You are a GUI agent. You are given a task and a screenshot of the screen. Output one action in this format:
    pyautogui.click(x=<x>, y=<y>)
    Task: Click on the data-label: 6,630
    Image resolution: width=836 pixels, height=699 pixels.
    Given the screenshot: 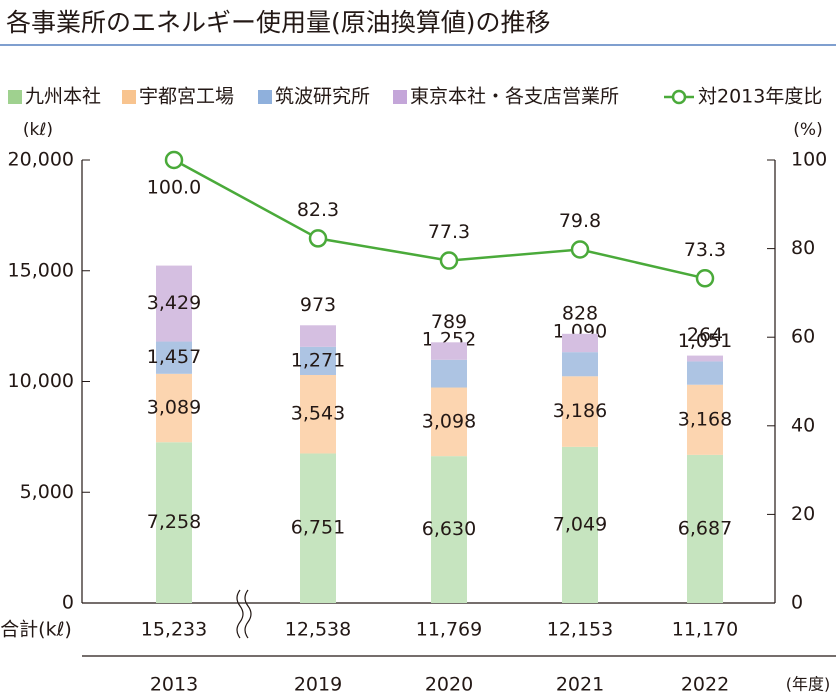 What is the action you would take?
    pyautogui.click(x=449, y=529)
    